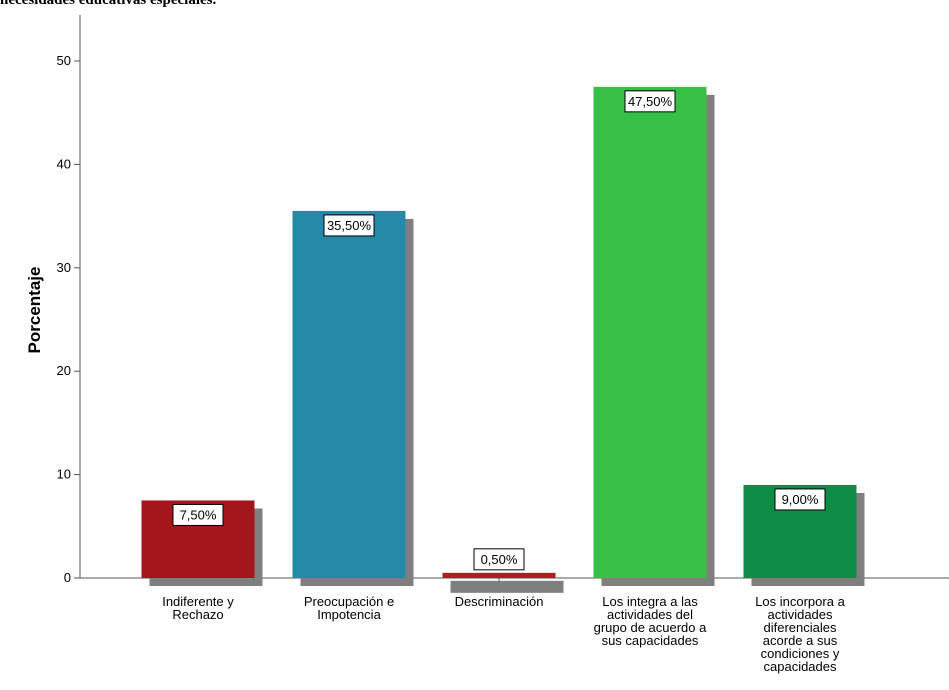 This screenshot has height=690, width=949. What do you see at coordinates (507, 586) in the screenshot?
I see `bar-shadow` at bounding box center [507, 586].